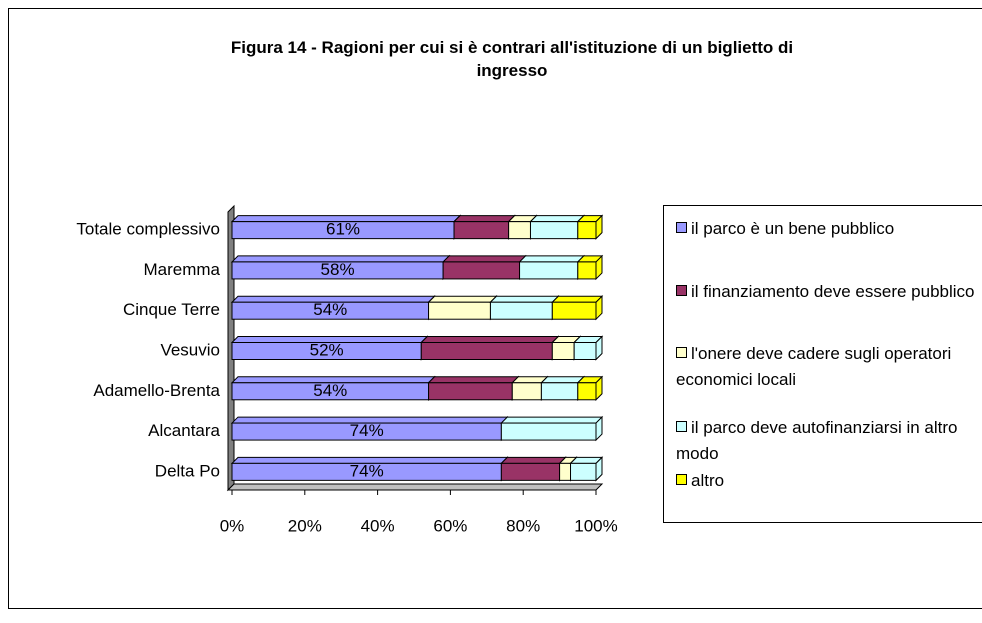  I want to click on y-tick-label: Vesuvio, so click(190, 349).